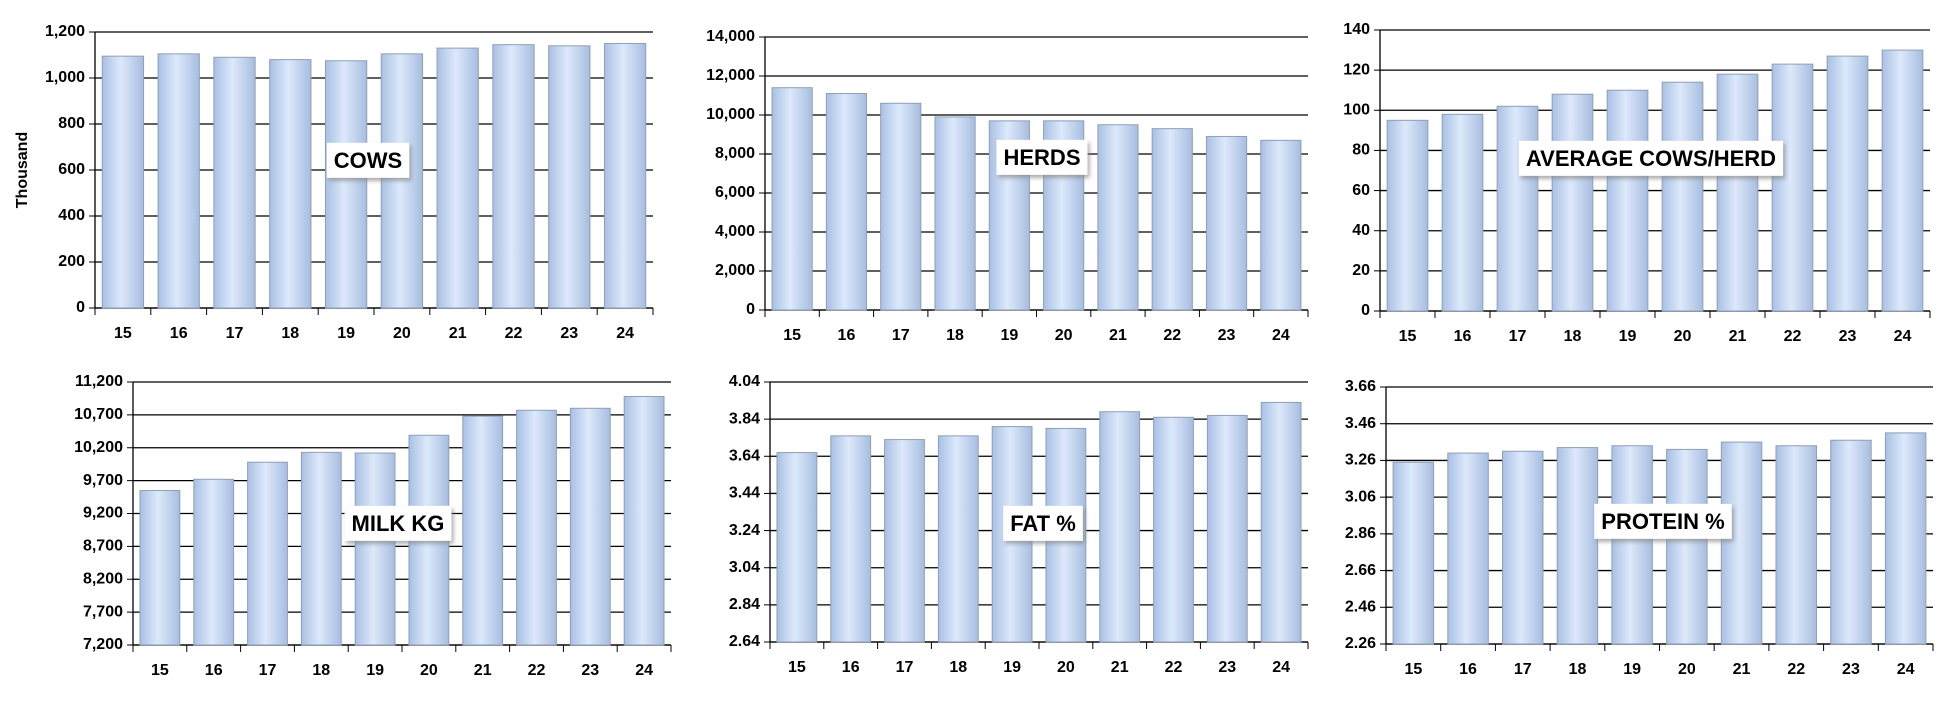 The image size is (1939, 704). I want to click on y-tick-label: 8,200, so click(103, 578).